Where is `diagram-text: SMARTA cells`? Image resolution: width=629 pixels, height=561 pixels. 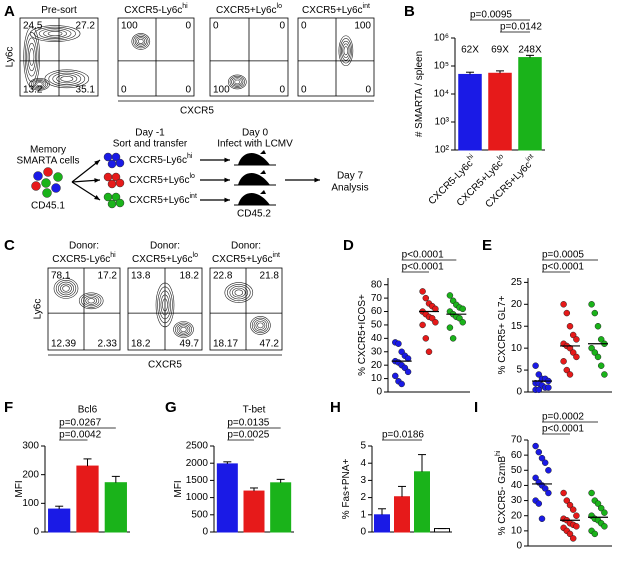 diagram-text: SMARTA cells is located at coordinates (48, 161).